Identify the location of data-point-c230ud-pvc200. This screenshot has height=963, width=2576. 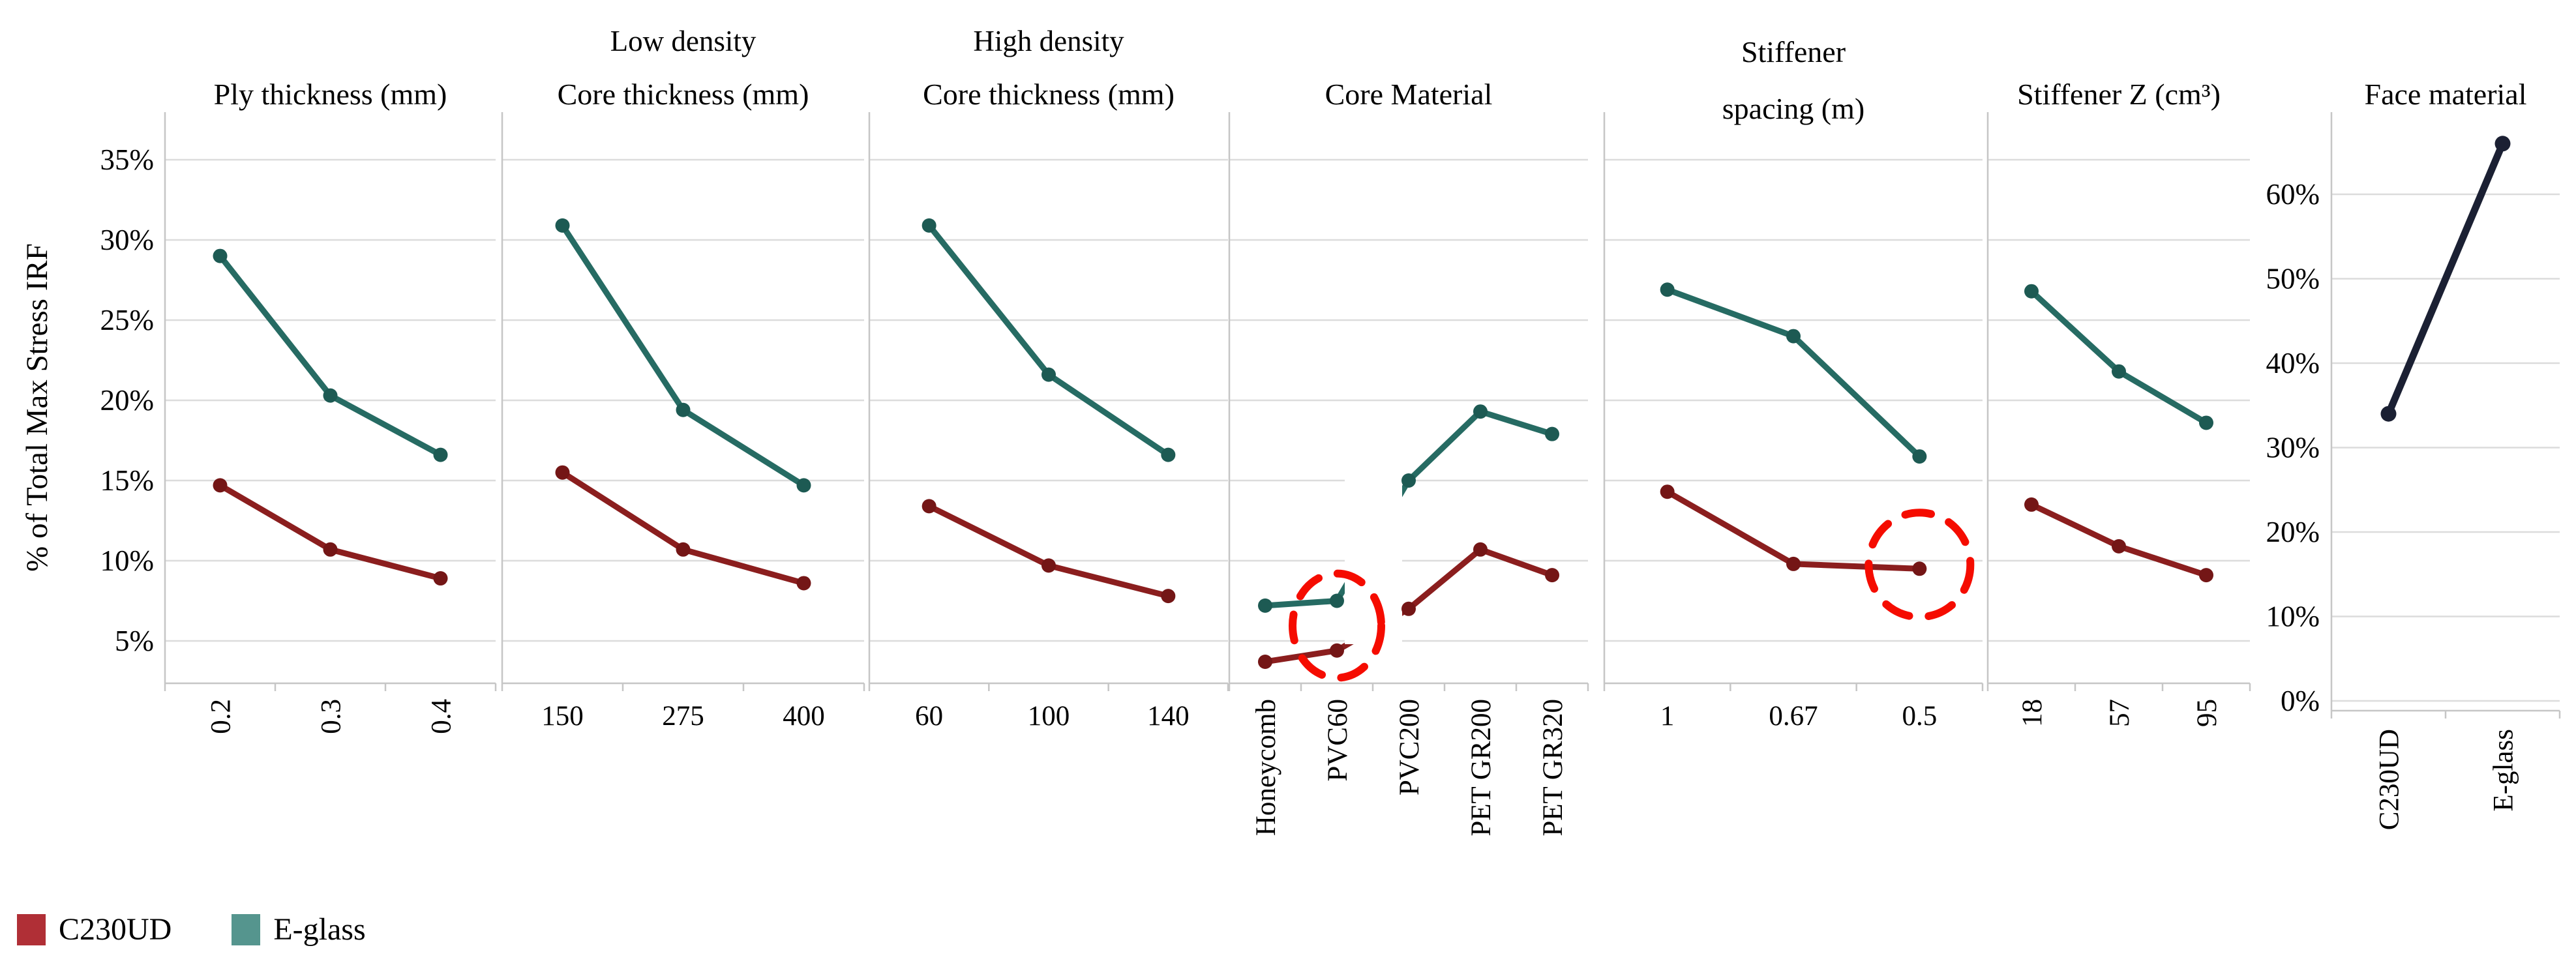
(1408, 608).